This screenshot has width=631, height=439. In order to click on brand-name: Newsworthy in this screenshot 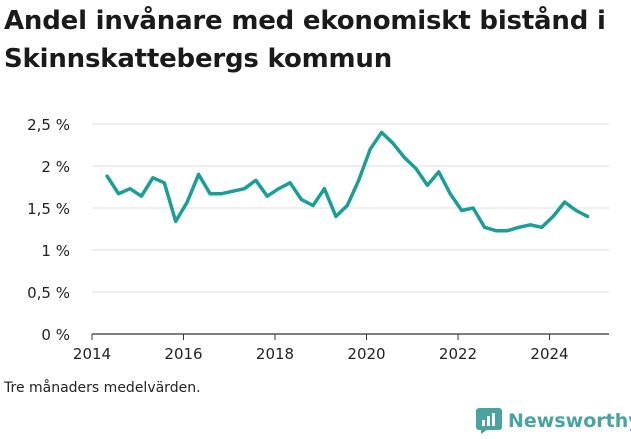, I will do `click(569, 421)`.